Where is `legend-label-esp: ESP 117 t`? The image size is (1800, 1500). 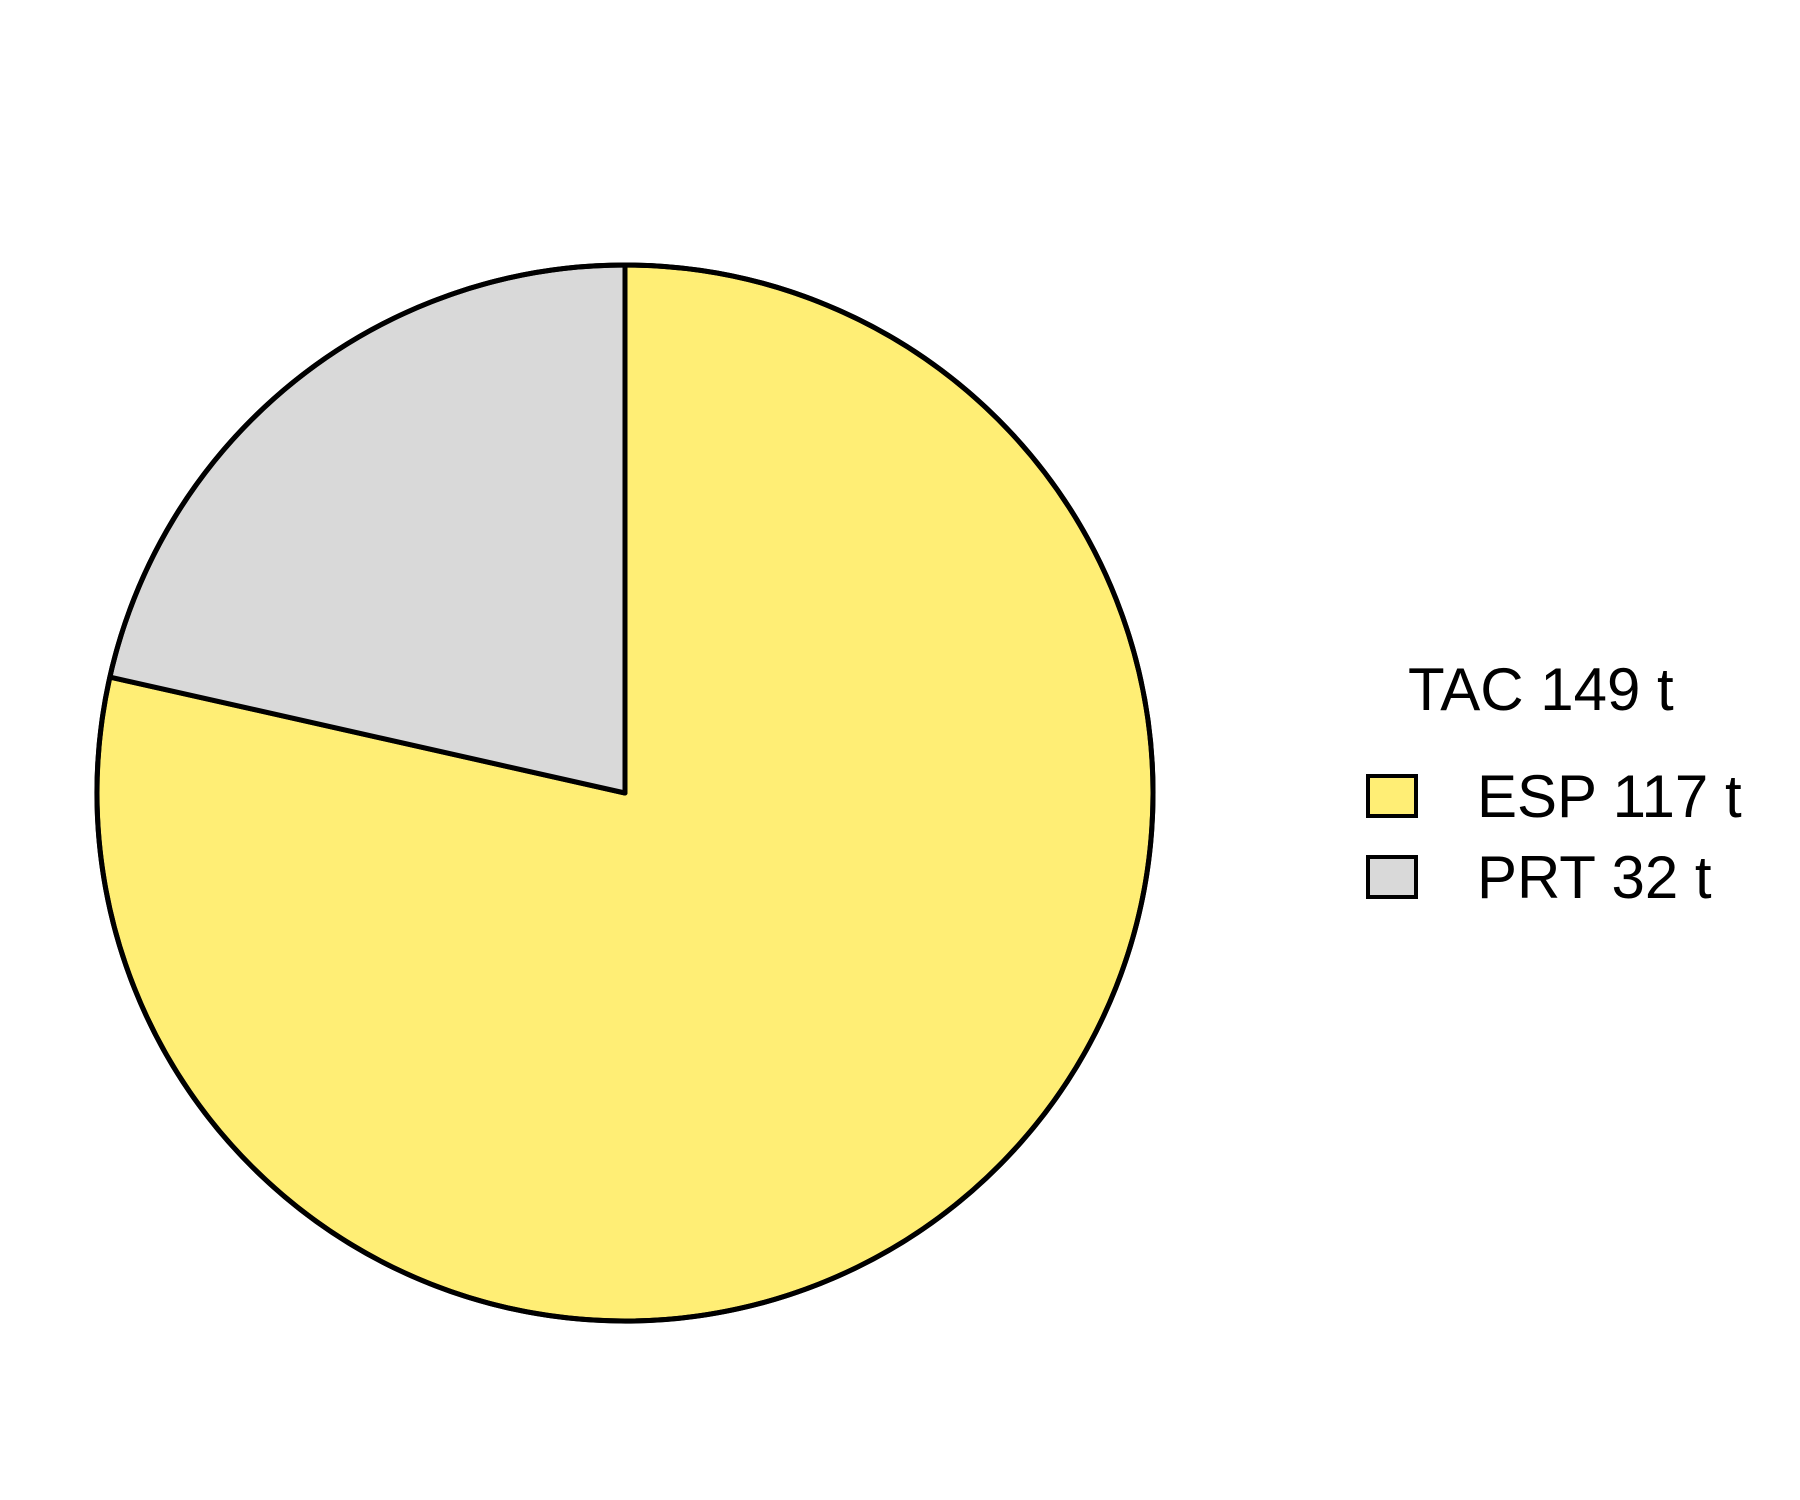 legend-label-esp: ESP 117 t is located at coordinates (1609, 796).